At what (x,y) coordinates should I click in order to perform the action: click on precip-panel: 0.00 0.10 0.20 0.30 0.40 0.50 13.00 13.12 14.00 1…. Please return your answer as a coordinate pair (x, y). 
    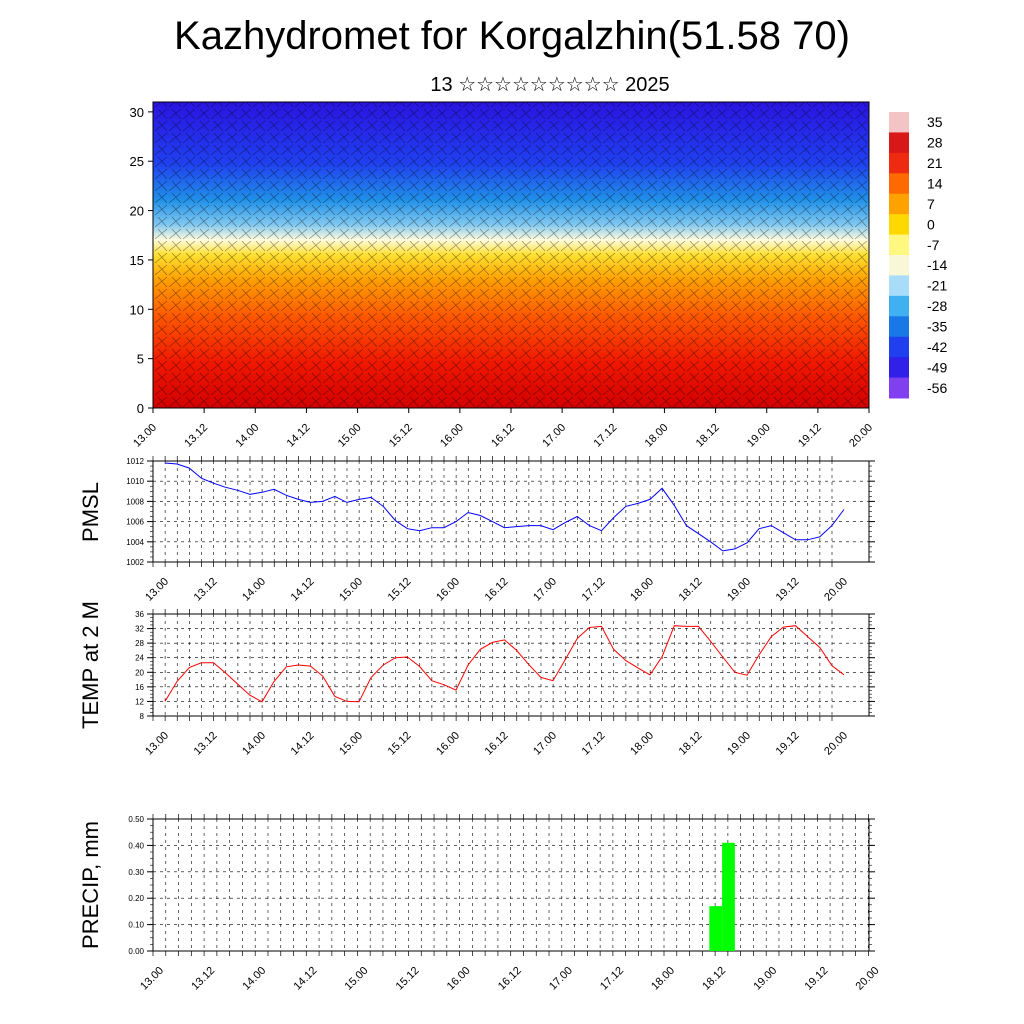
    Looking at the image, I should click on (480, 903).